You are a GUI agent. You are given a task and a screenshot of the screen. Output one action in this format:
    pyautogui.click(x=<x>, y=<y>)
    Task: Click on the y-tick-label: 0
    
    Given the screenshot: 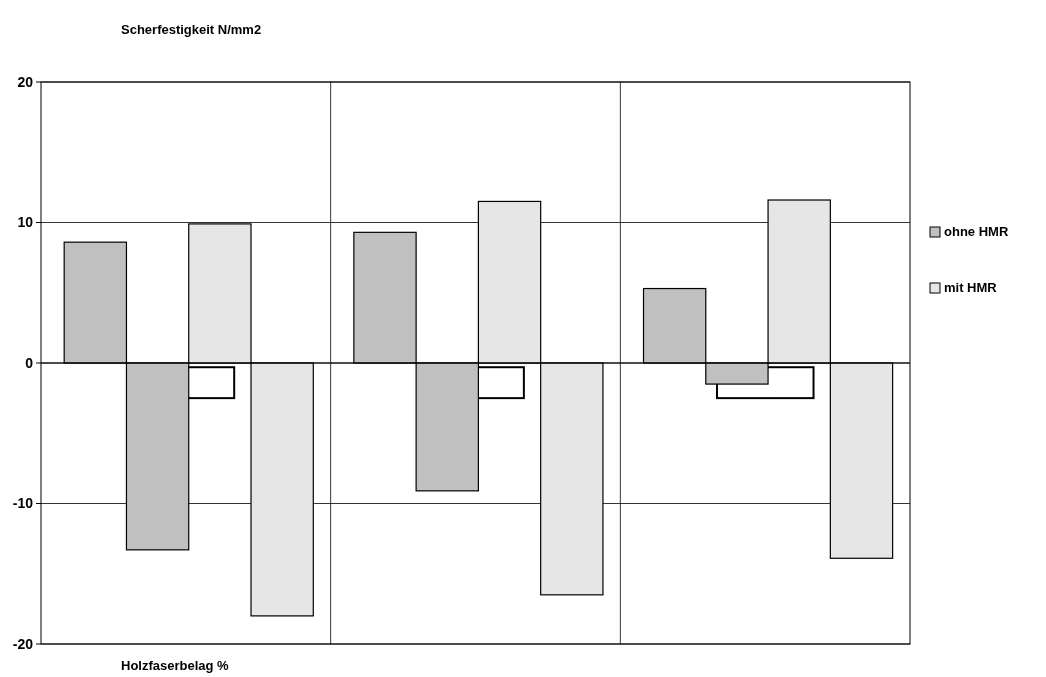 What is the action you would take?
    pyautogui.click(x=29, y=362)
    